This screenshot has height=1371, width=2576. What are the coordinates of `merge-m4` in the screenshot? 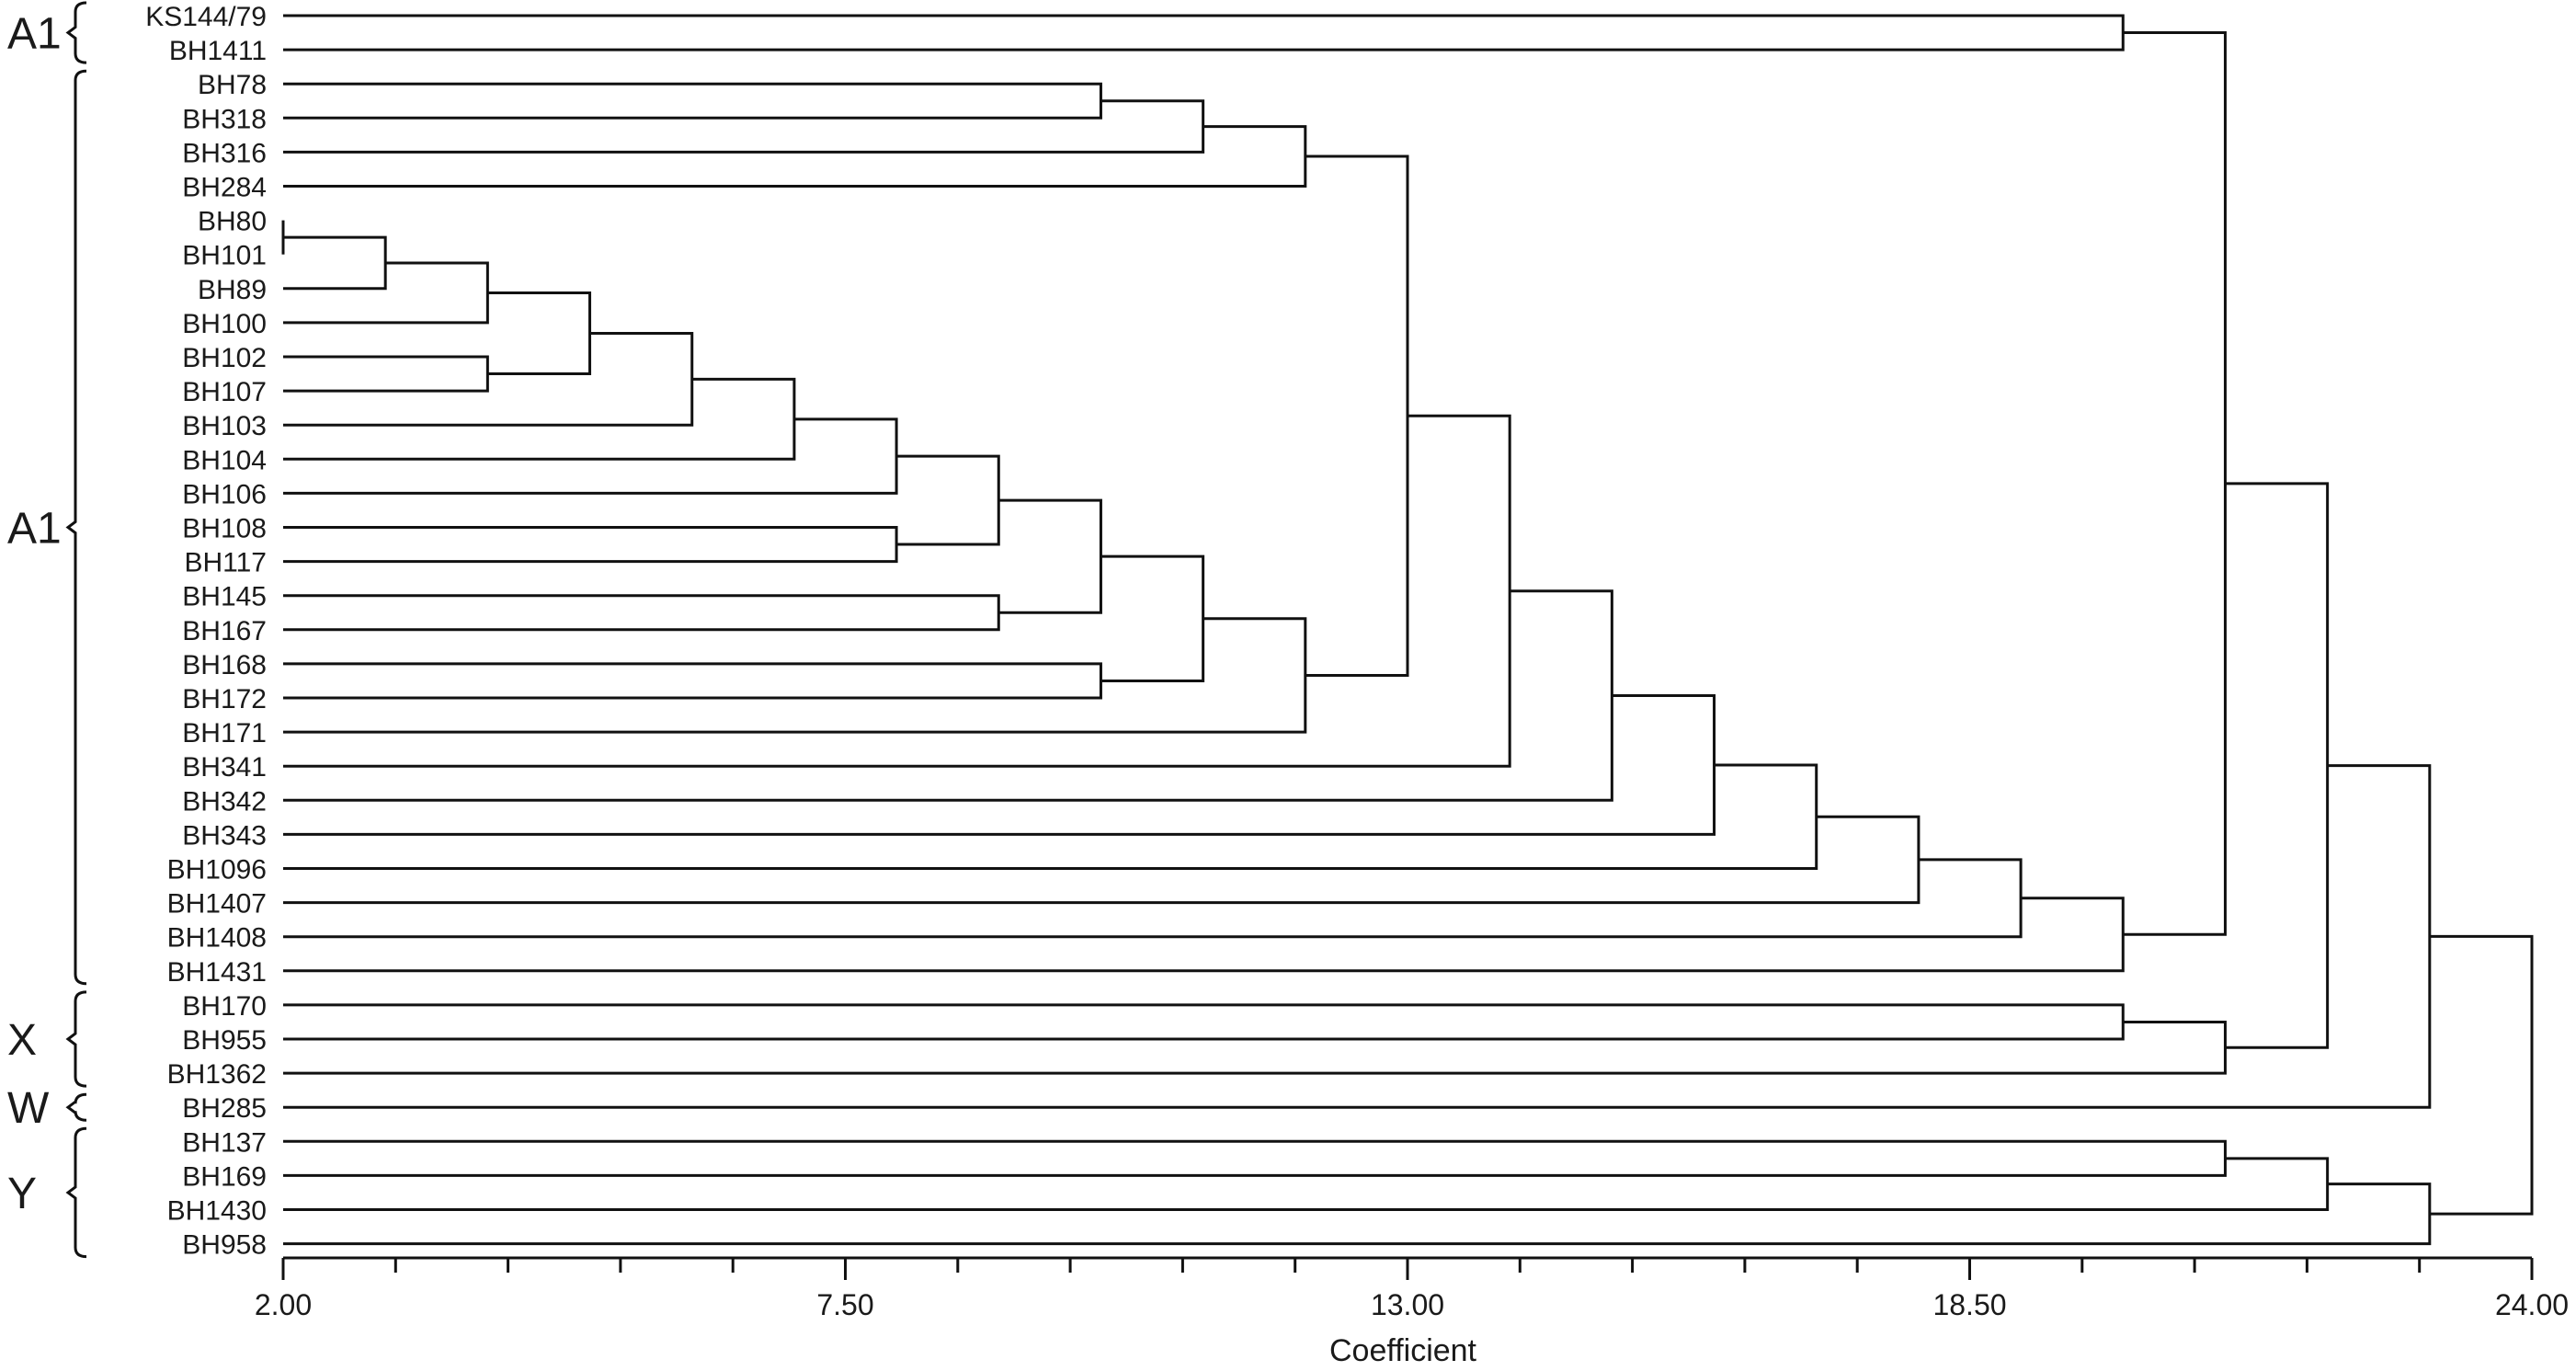 It's located at (795, 156).